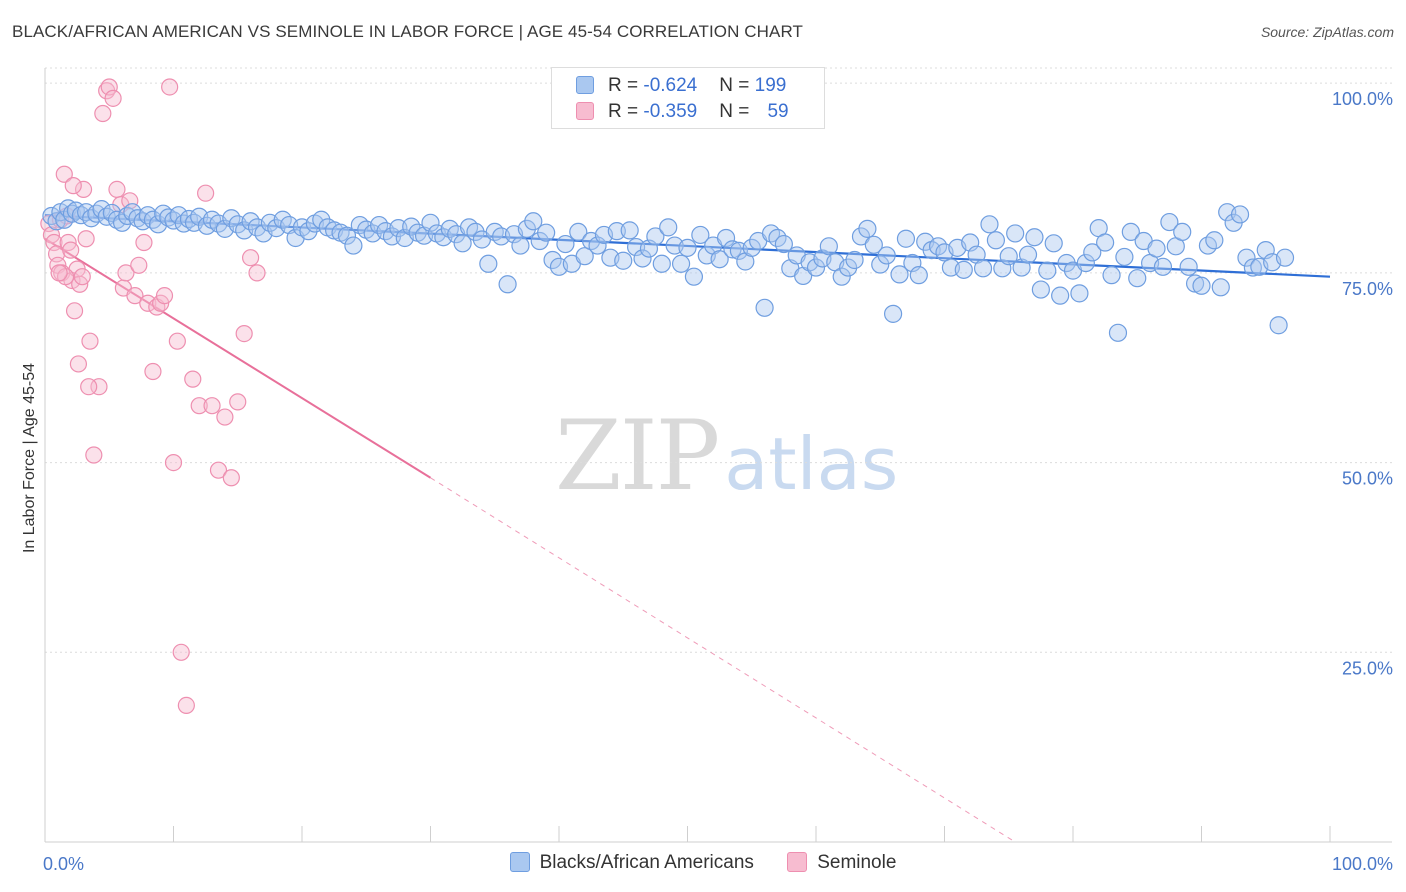 This screenshot has height=892, width=1406. I want to click on legend-row-blue: R = -0.624 N = 199, so click(681, 87).